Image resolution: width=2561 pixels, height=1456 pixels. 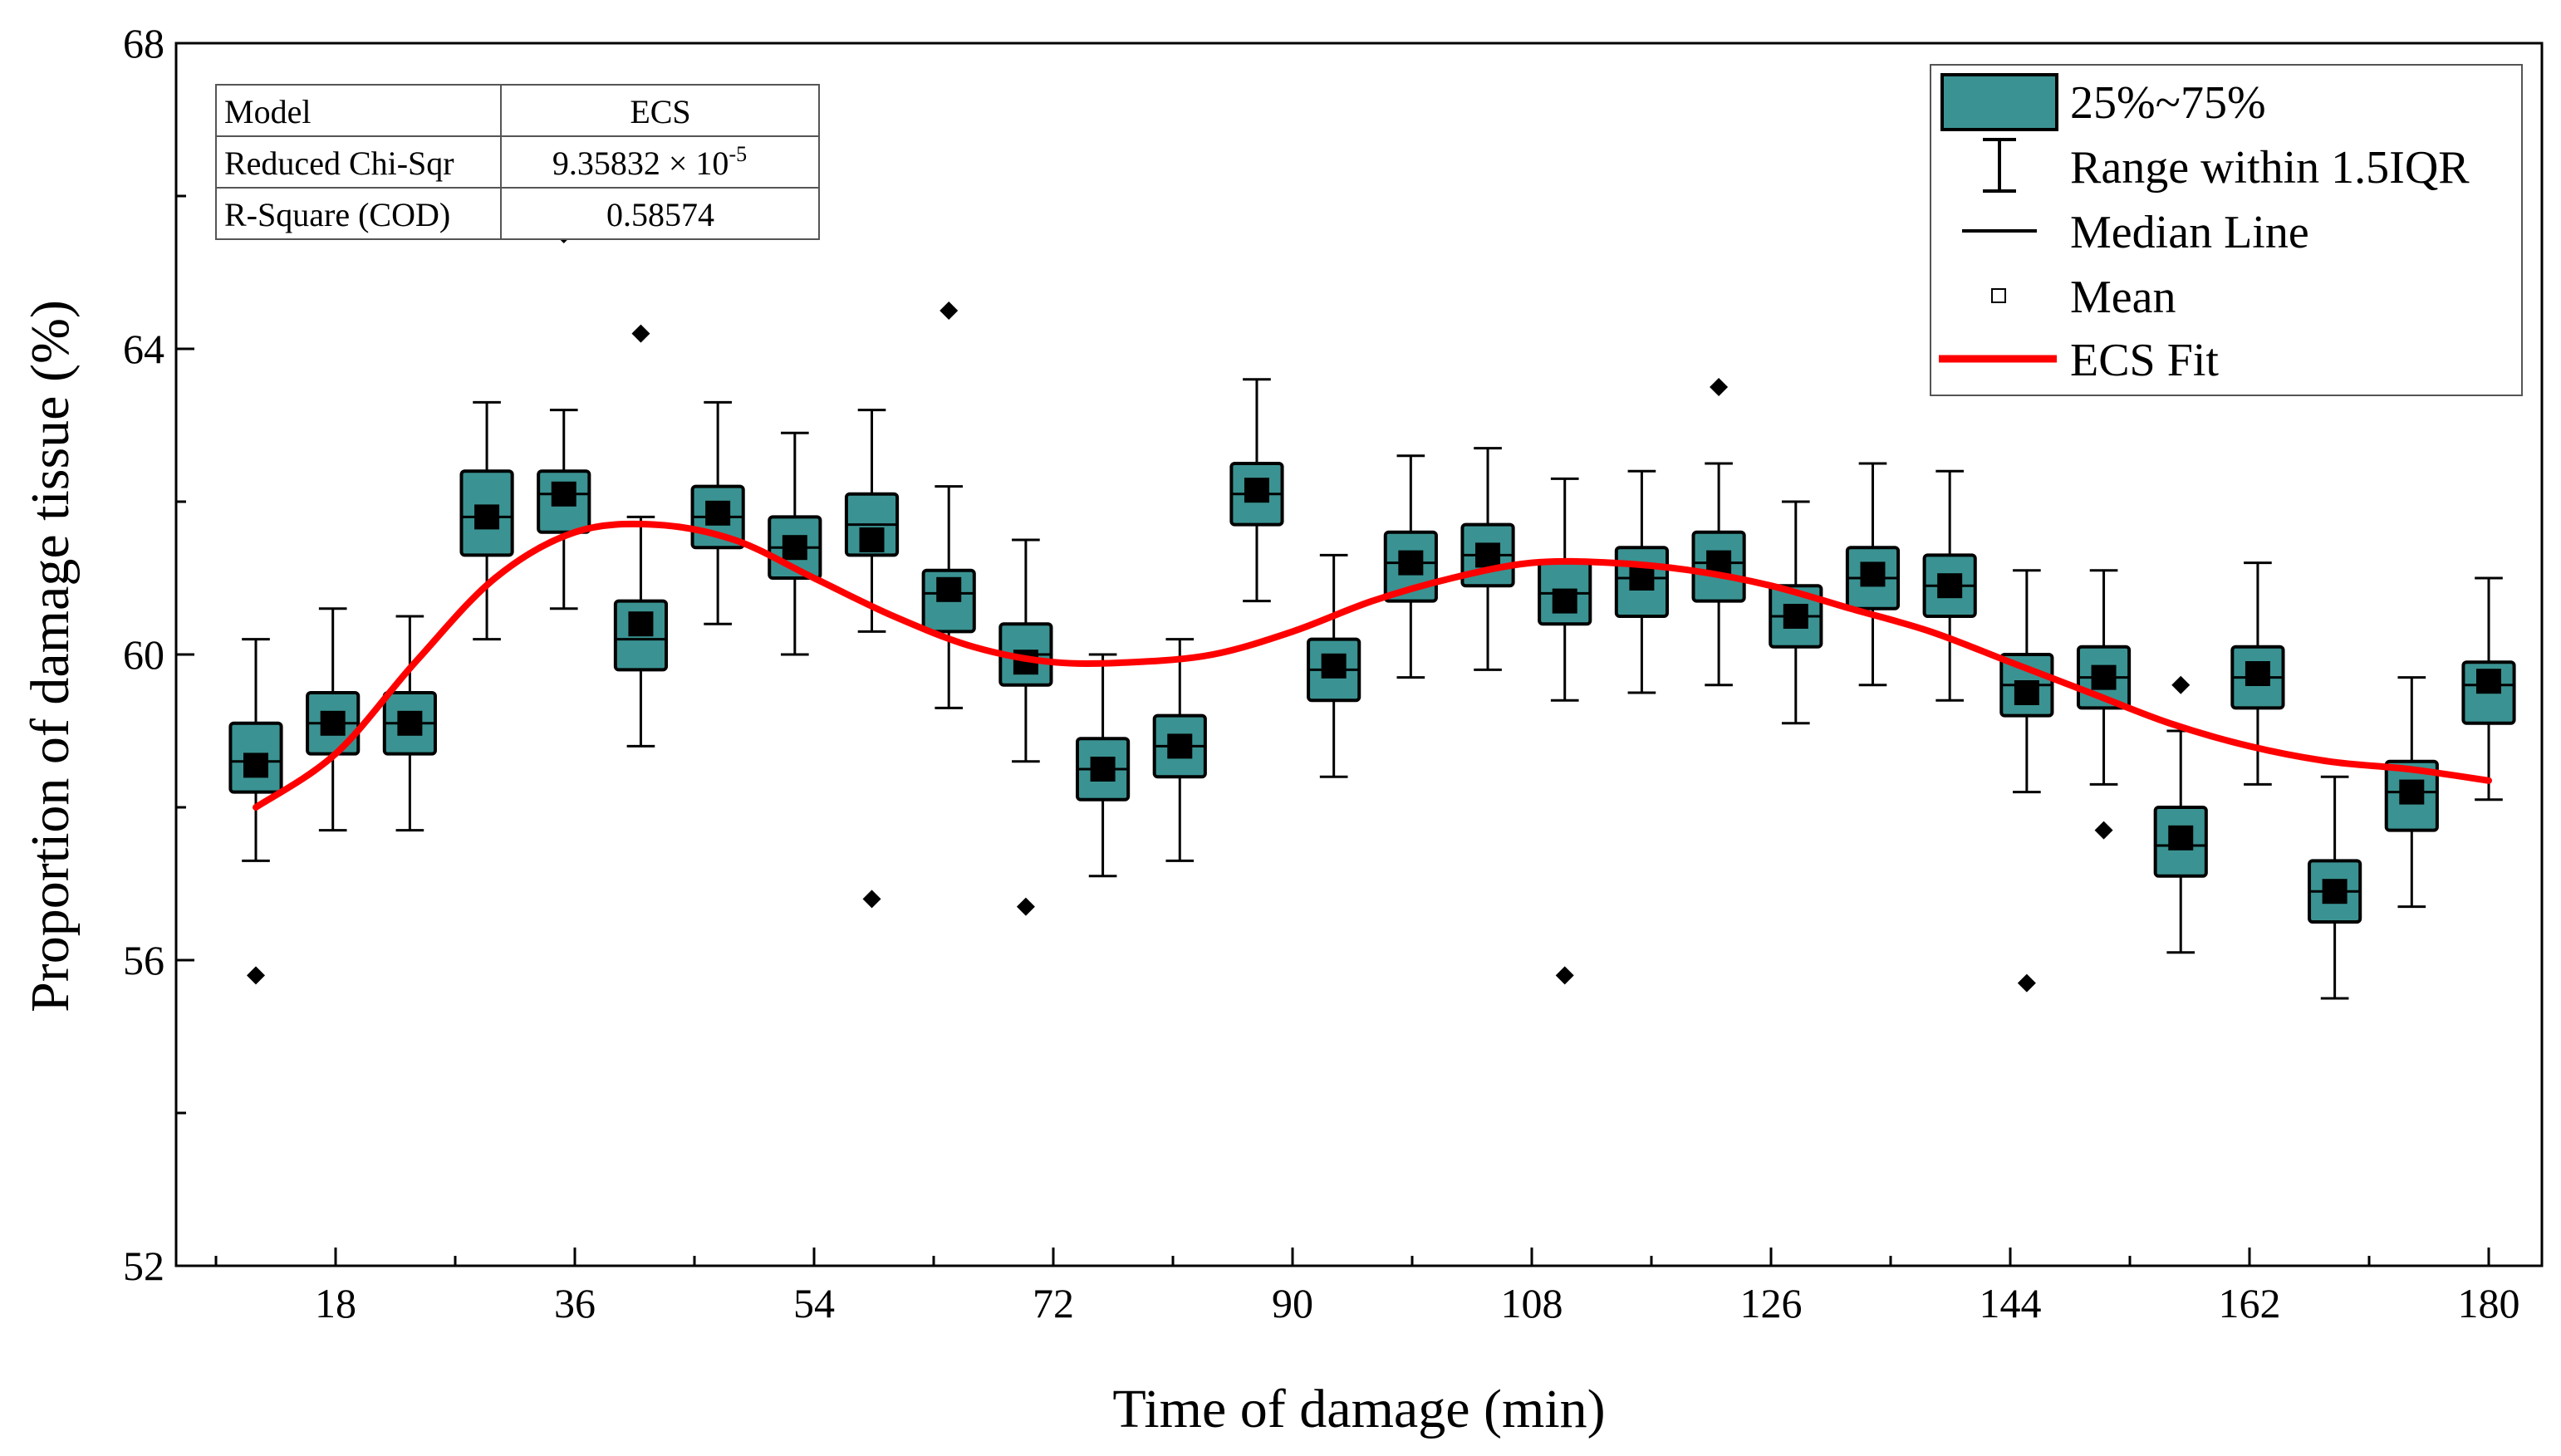 What do you see at coordinates (814, 1303) in the screenshot?
I see `x-tick-label: 54` at bounding box center [814, 1303].